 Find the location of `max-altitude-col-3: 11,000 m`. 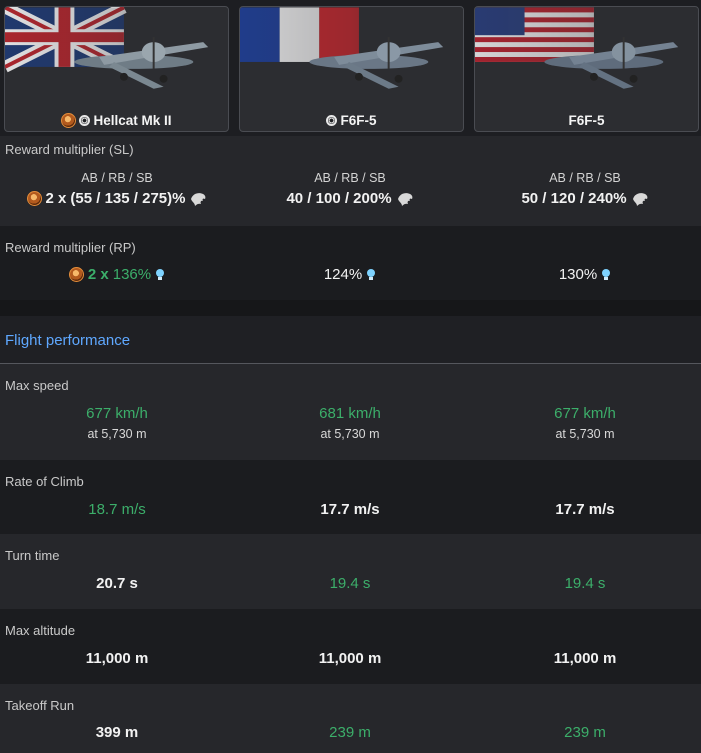

max-altitude-col-3: 11,000 m is located at coordinates (584, 658).